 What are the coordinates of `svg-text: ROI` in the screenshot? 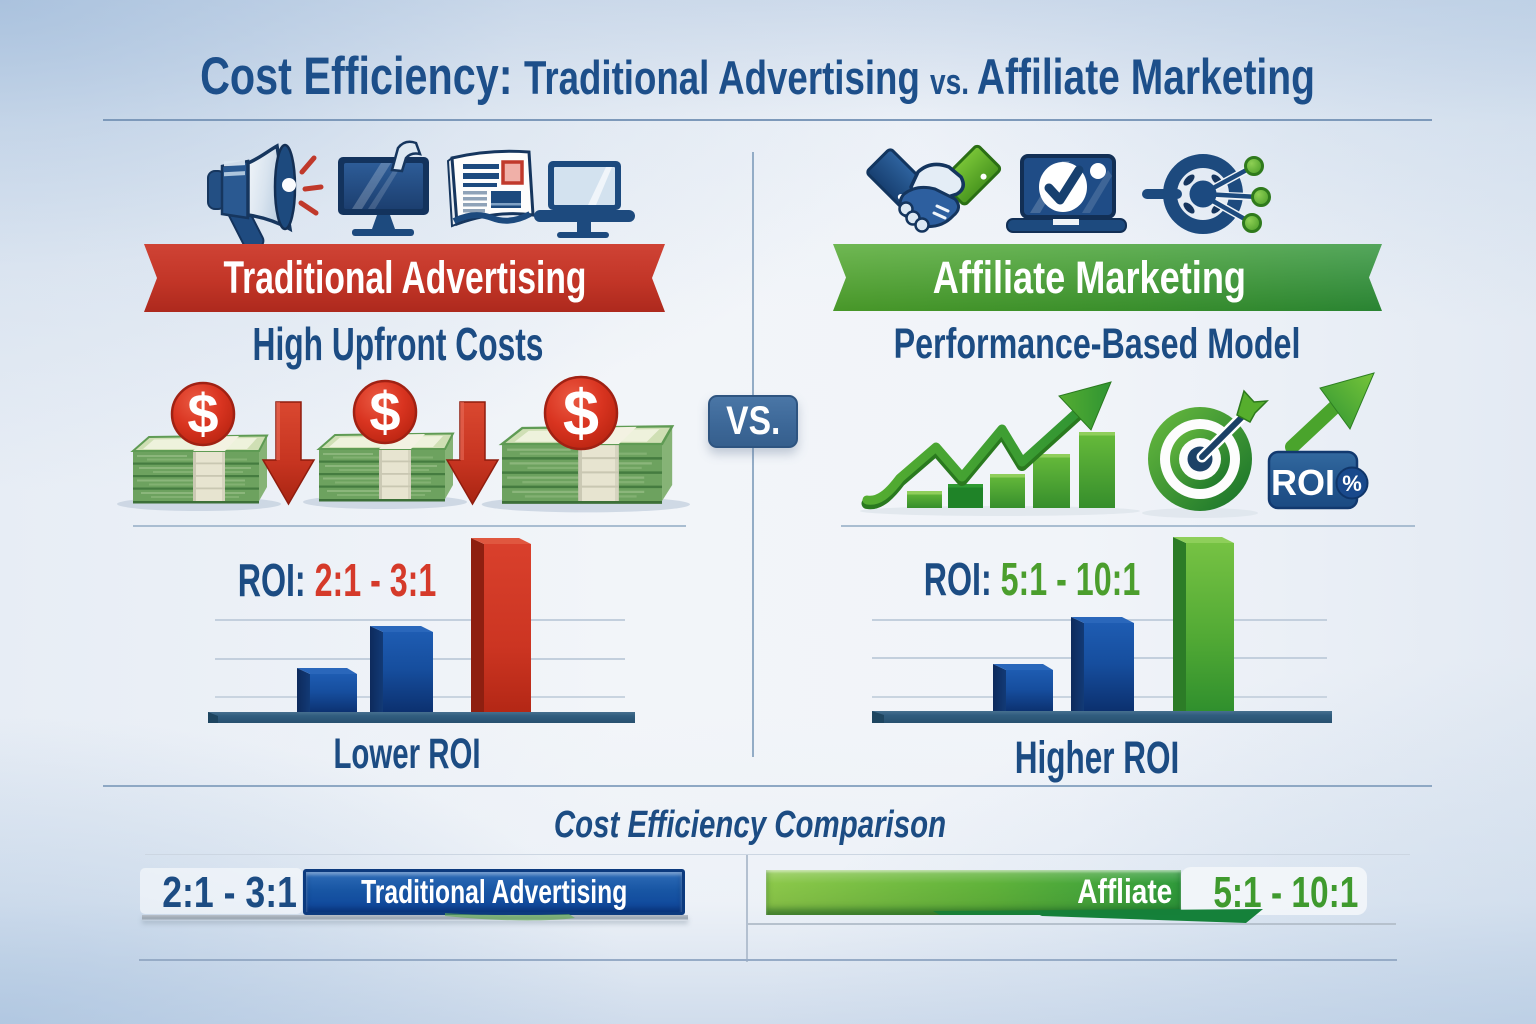 It's located at (1303, 482).